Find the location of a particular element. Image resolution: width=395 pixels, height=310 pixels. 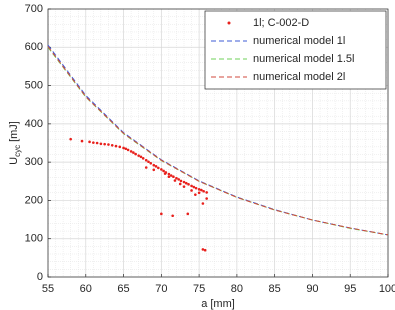

y-tick-label: 400 is located at coordinates (34, 124).